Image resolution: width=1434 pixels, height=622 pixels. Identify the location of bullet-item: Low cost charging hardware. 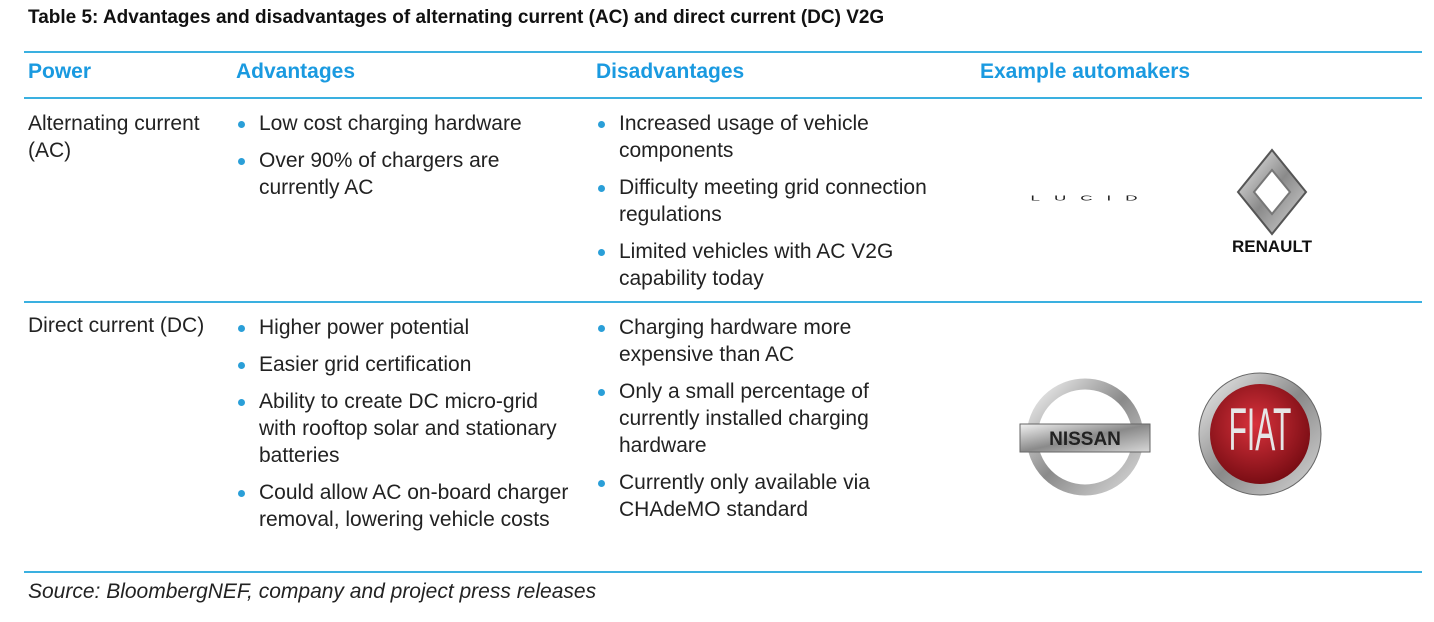
(408, 123).